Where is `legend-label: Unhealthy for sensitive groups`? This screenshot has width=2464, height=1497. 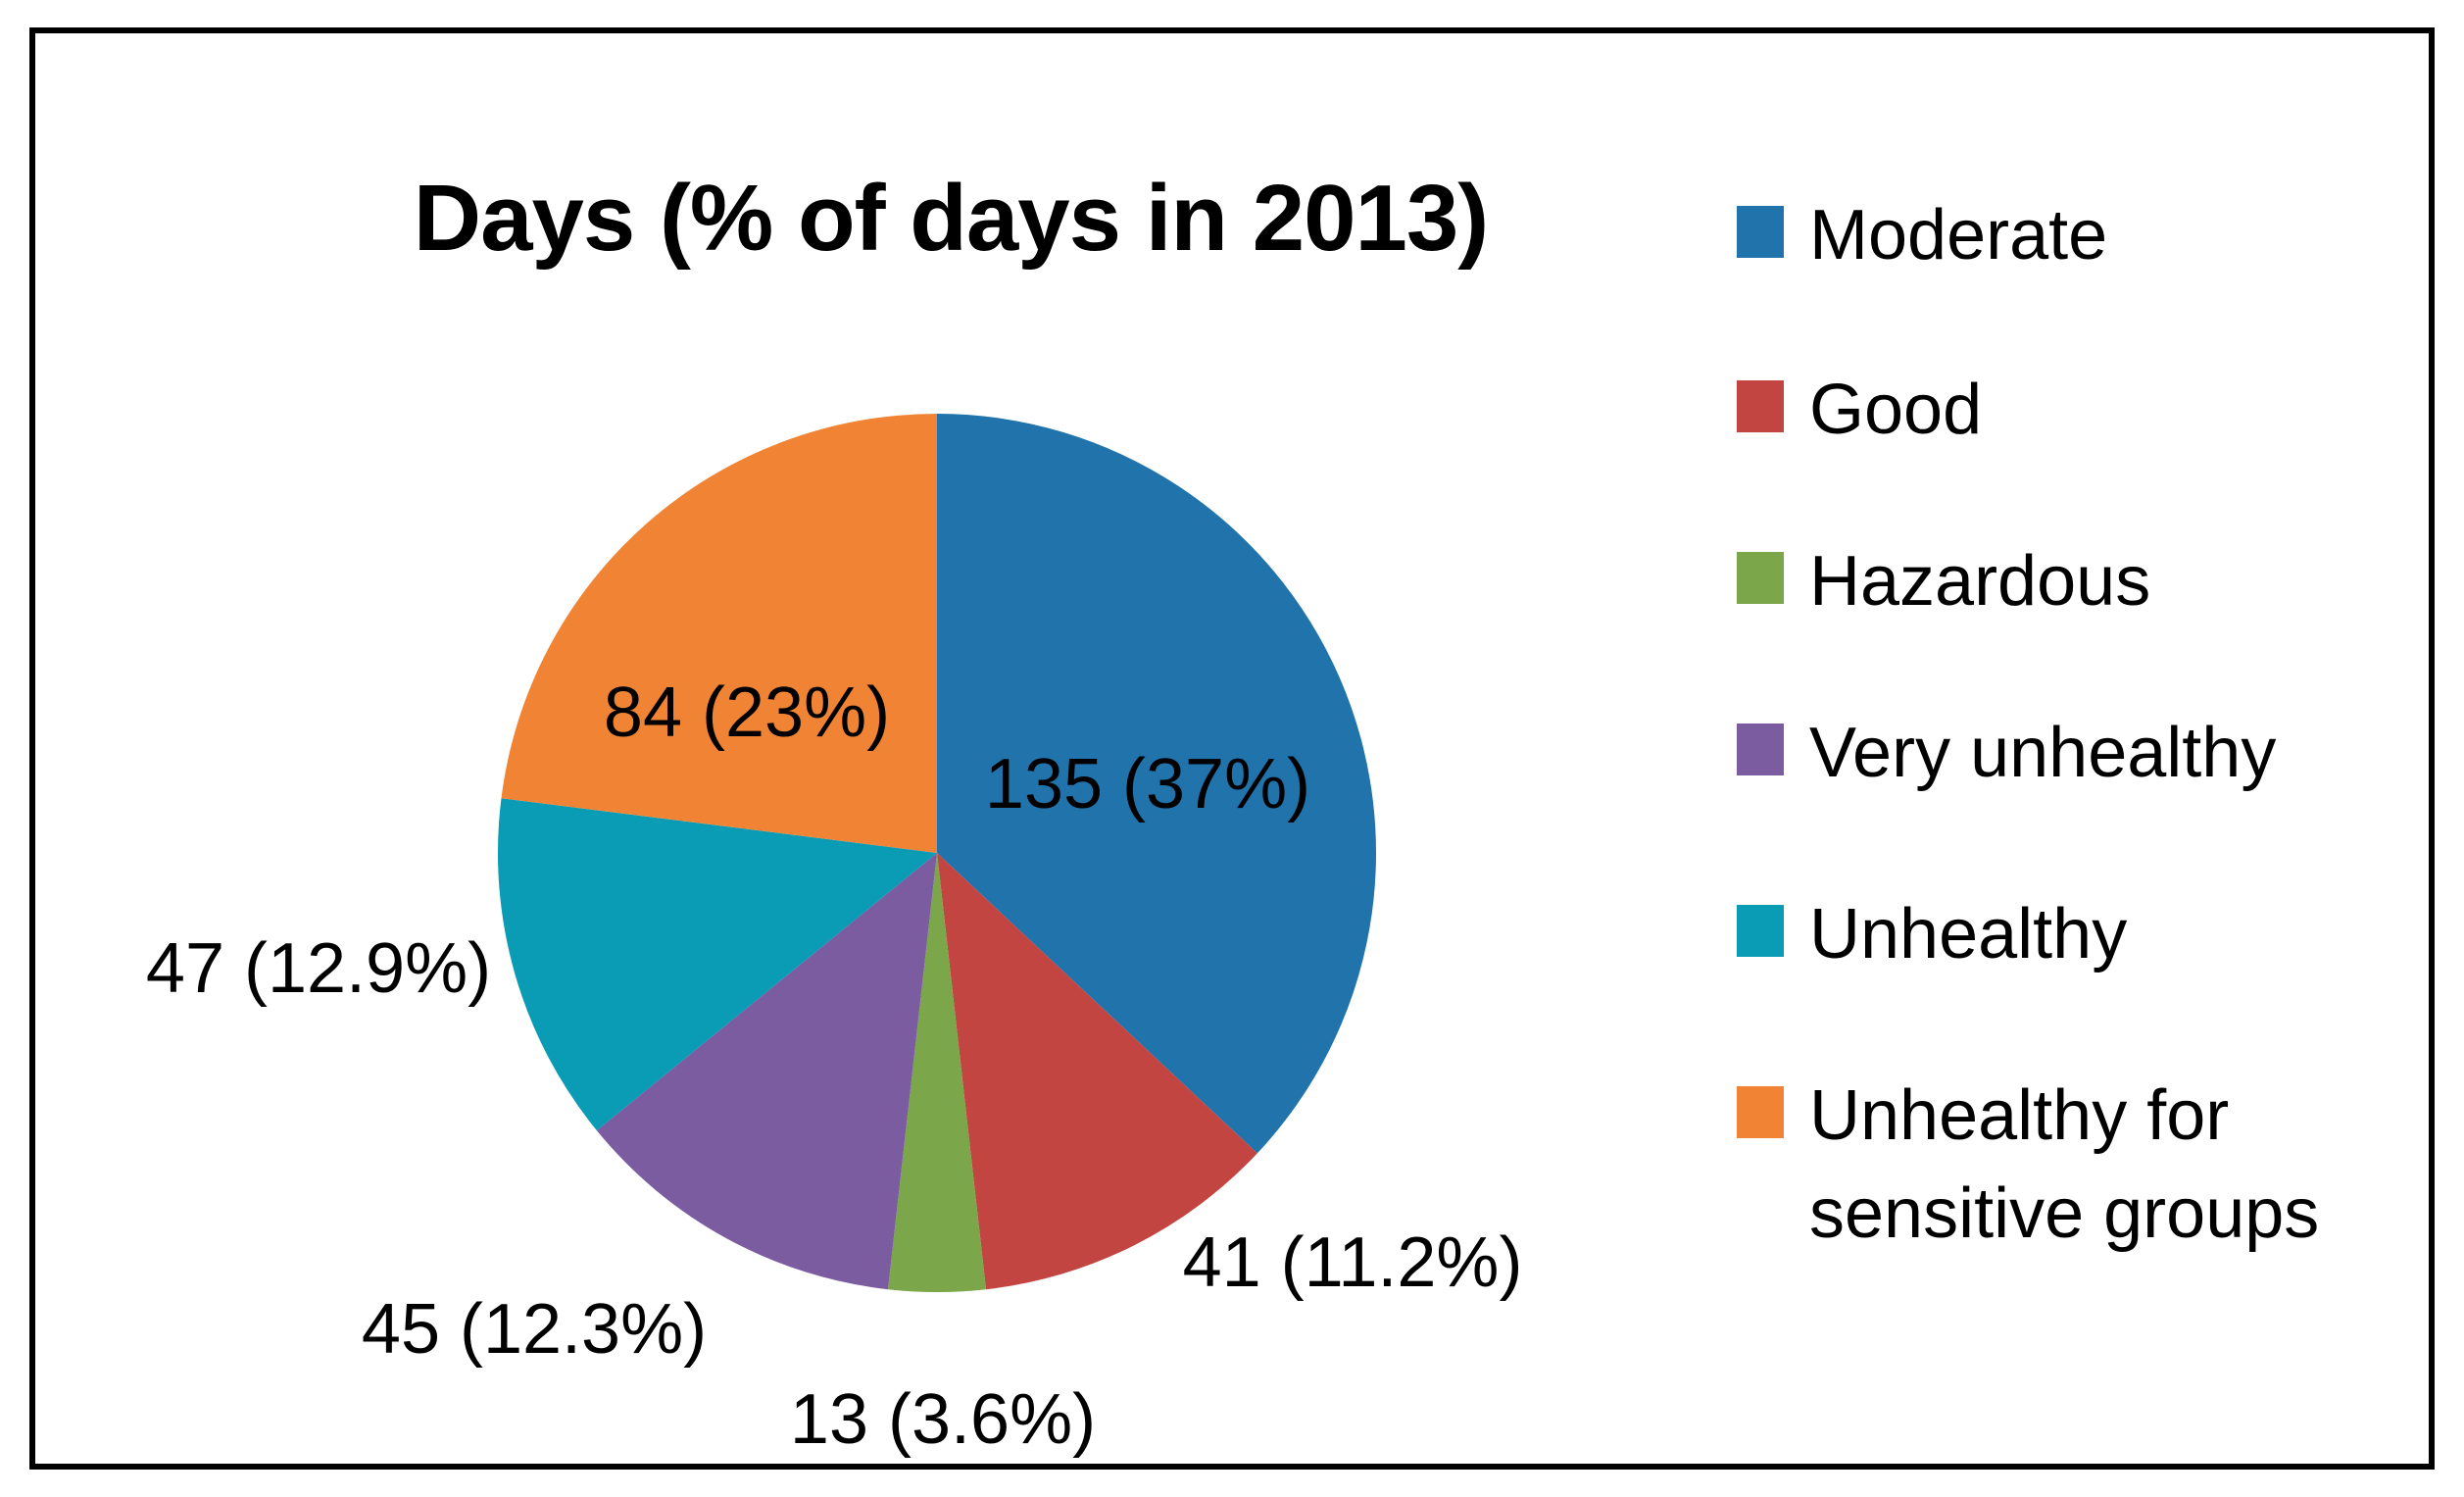 legend-label: Unhealthy for sensitive groups is located at coordinates (2065, 1165).